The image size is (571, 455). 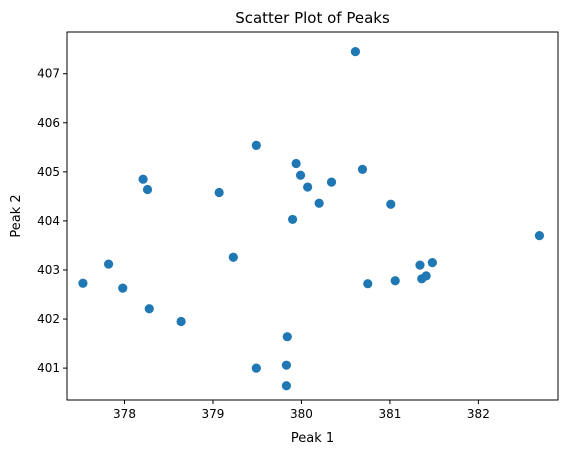 I want to click on y-tick-label: 403, so click(x=48, y=270).